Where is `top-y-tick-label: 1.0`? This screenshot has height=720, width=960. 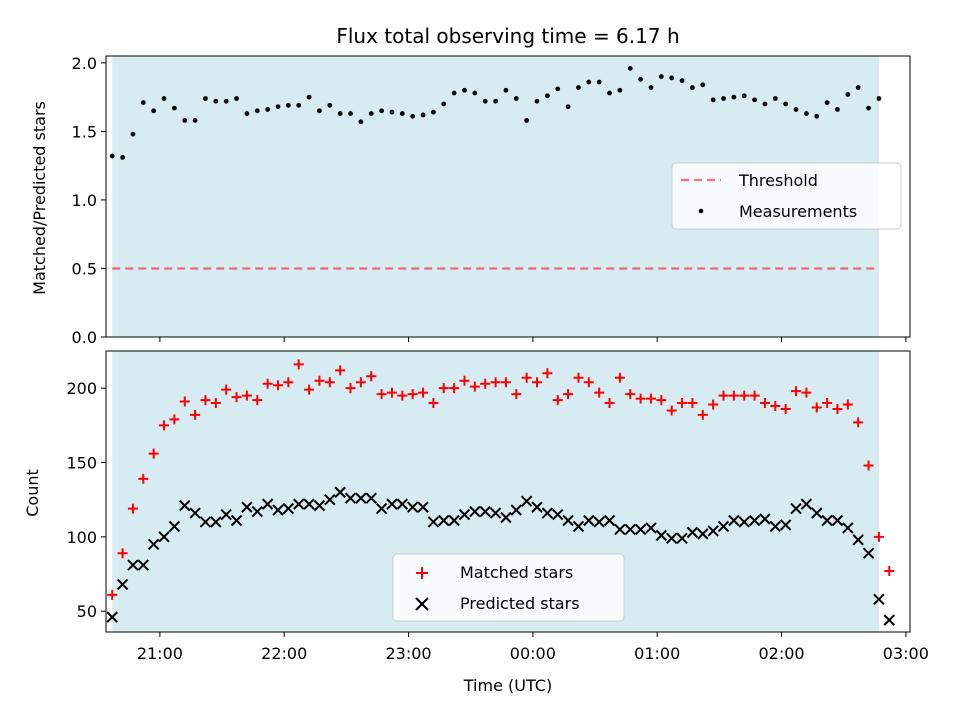
top-y-tick-label: 1.0 is located at coordinates (84, 200).